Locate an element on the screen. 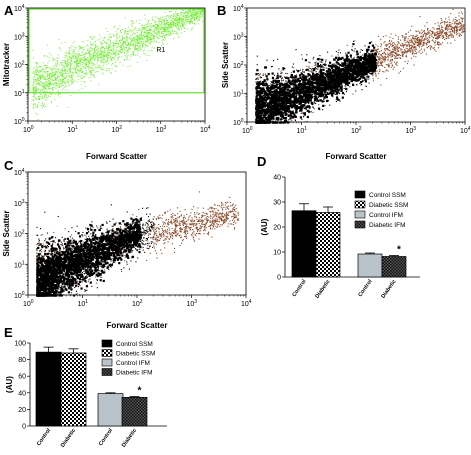 The image size is (471, 455). gate-label: R1 is located at coordinates (160, 50).